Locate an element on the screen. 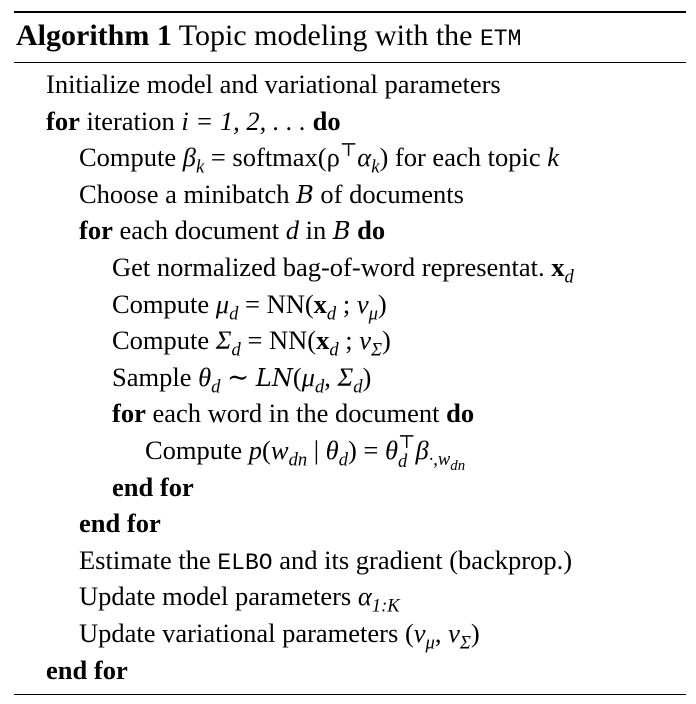 The image size is (696, 704). algorithm-caption: Algorithm 1 Topic modeling with the ETM is located at coordinates (350, 37).